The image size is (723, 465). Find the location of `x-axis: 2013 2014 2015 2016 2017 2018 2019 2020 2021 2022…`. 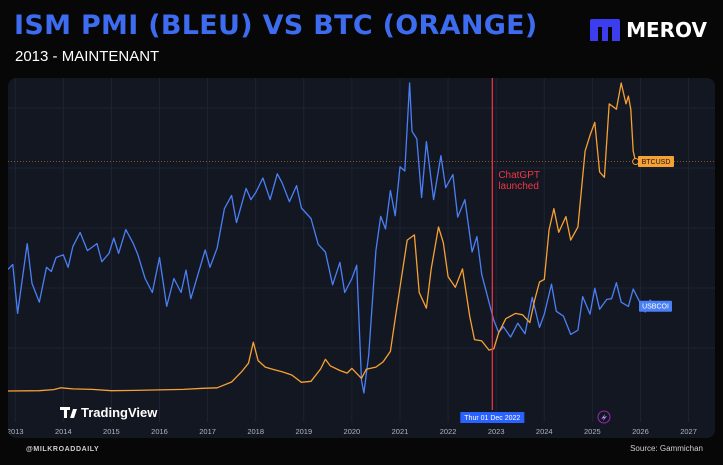

x-axis: 2013 2014 2015 2016 2017 2018 2019 2020 2021 2022… is located at coordinates (352, 431).